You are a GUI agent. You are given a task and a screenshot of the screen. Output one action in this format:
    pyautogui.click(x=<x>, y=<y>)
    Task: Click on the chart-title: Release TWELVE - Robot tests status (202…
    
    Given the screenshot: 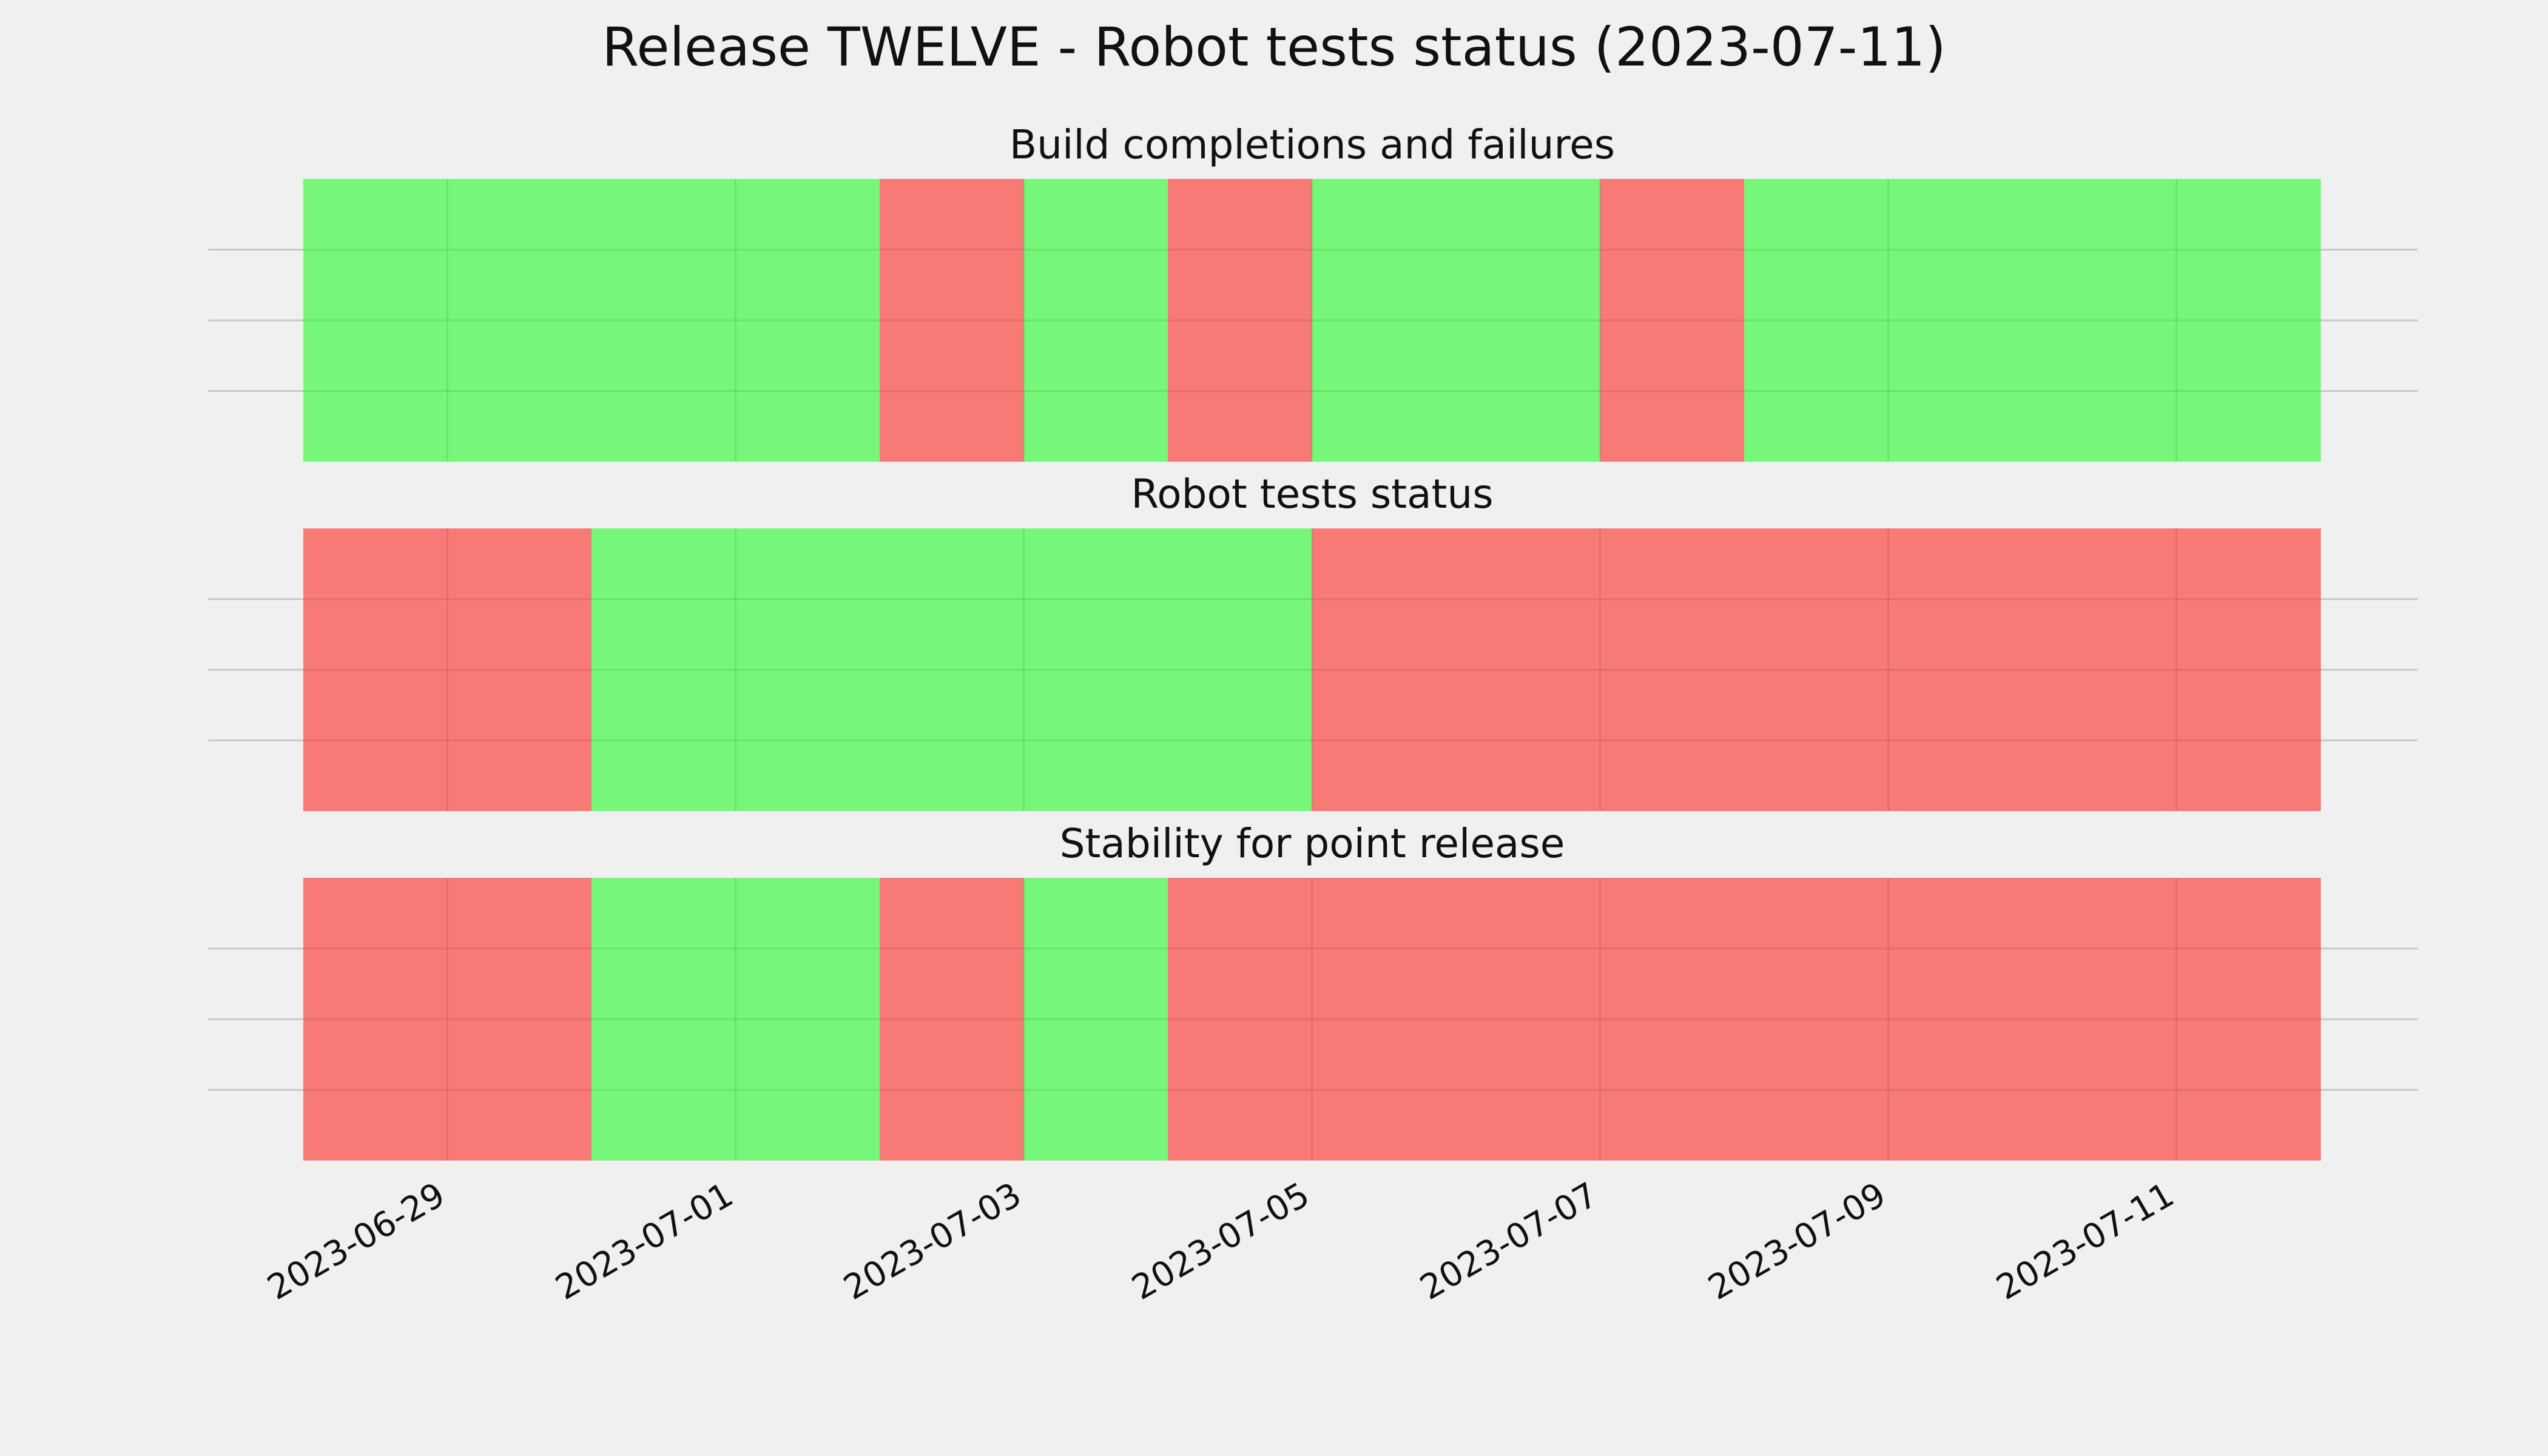 What is the action you would take?
    pyautogui.click(x=1274, y=47)
    